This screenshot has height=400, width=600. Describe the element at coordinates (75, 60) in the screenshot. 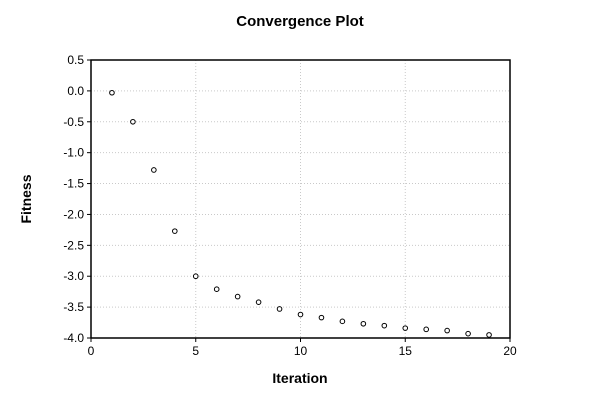

I see `y-tick-label: 0.5` at that location.